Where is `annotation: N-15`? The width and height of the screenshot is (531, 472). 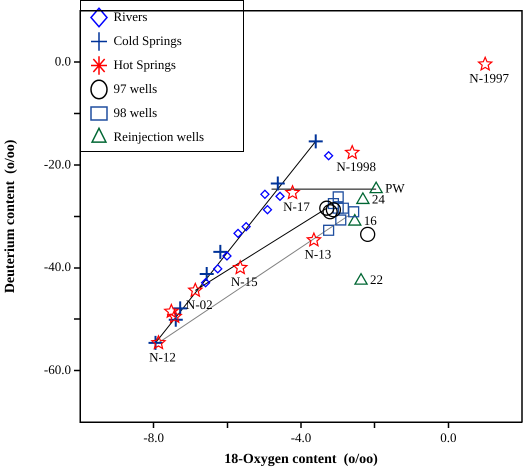 annotation: N-15 is located at coordinates (244, 282).